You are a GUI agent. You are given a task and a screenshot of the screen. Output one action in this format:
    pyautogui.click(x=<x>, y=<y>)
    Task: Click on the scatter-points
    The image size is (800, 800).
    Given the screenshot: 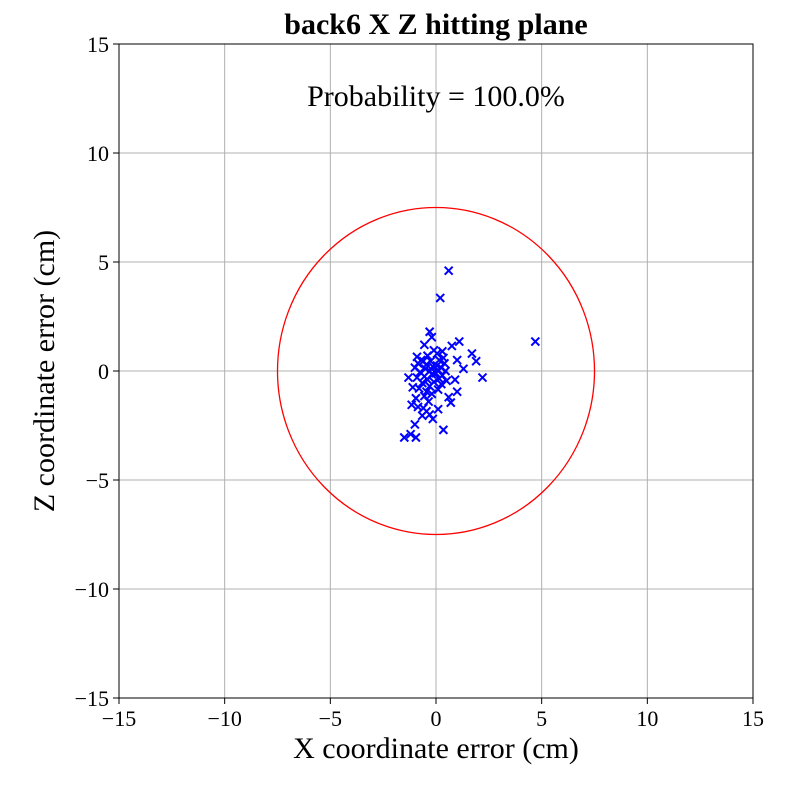 What is the action you would take?
    pyautogui.click(x=470, y=354)
    